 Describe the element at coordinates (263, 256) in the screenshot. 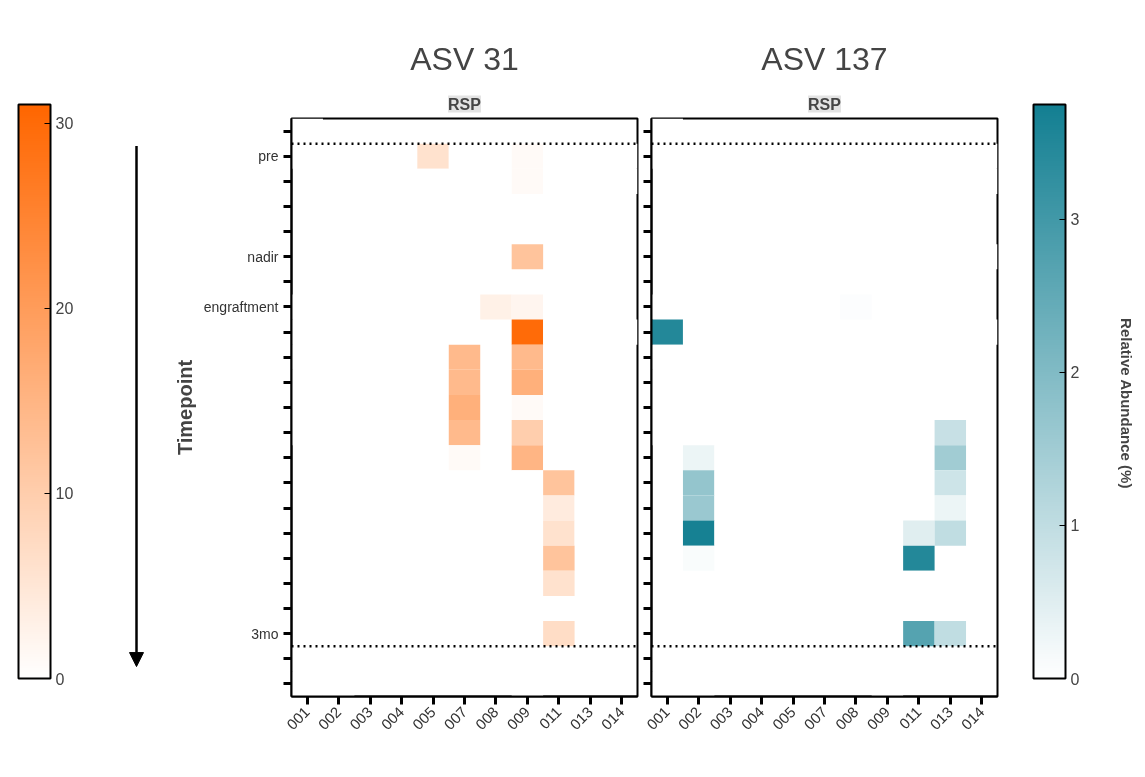

I see `y-tick-label: nadir` at that location.